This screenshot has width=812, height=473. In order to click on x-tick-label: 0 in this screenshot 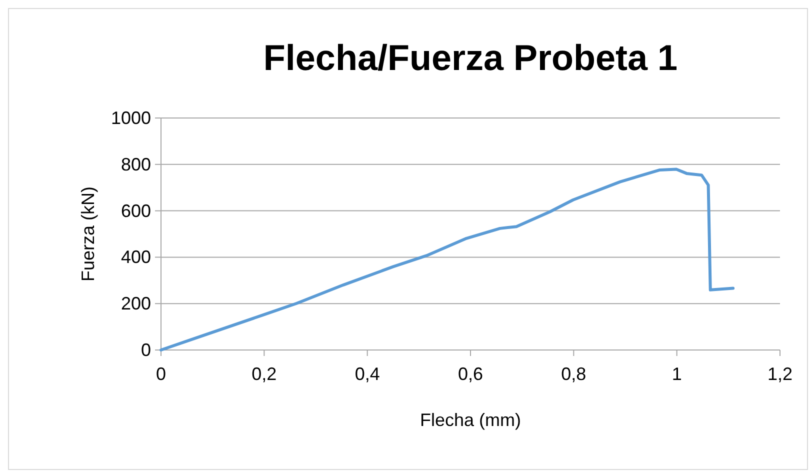, I will do `click(161, 374)`.